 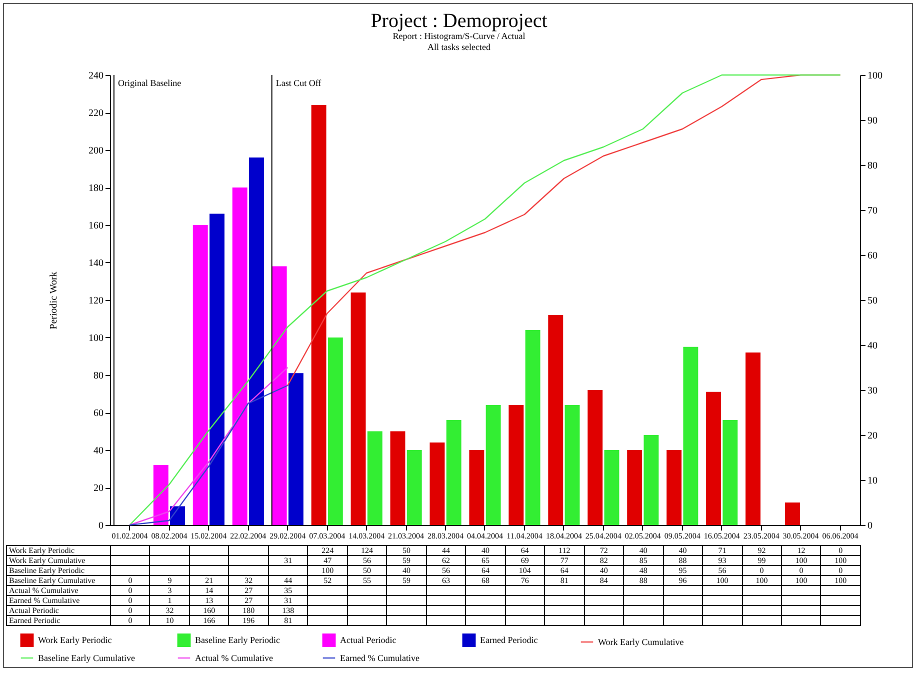 What do you see at coordinates (52, 580) in the screenshot?
I see `text: Baseline Early Cumulative` at bounding box center [52, 580].